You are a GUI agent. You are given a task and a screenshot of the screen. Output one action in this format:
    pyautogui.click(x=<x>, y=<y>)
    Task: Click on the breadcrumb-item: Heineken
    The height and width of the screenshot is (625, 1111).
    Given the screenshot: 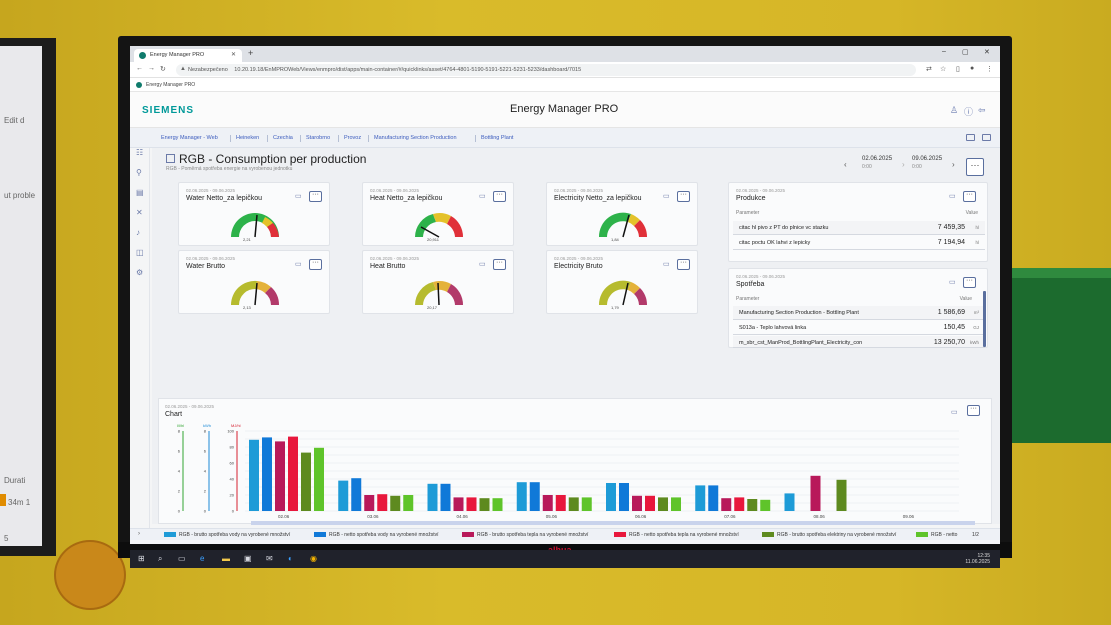 What is the action you would take?
    pyautogui.click(x=248, y=138)
    